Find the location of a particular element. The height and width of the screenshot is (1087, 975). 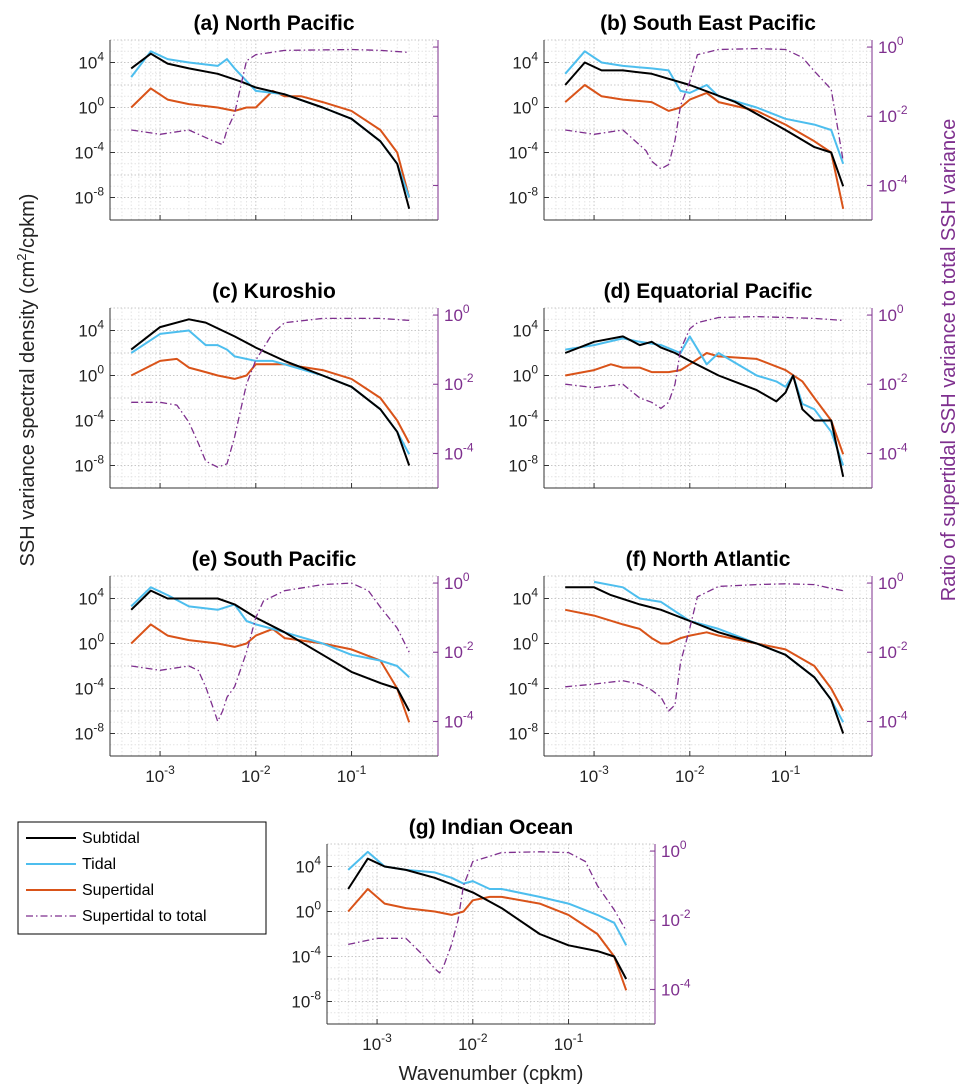

panel-b-subtidal-line is located at coordinates (704, 124).